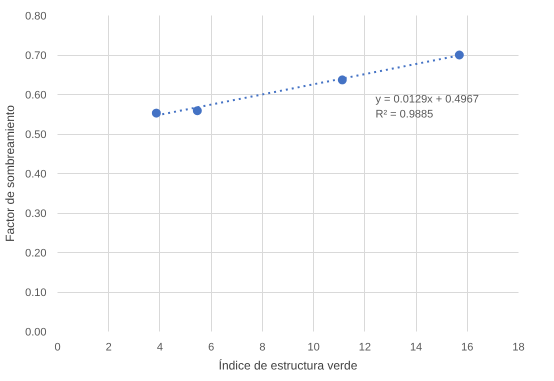  I want to click on y-tick-label: 0.00, so click(36, 332).